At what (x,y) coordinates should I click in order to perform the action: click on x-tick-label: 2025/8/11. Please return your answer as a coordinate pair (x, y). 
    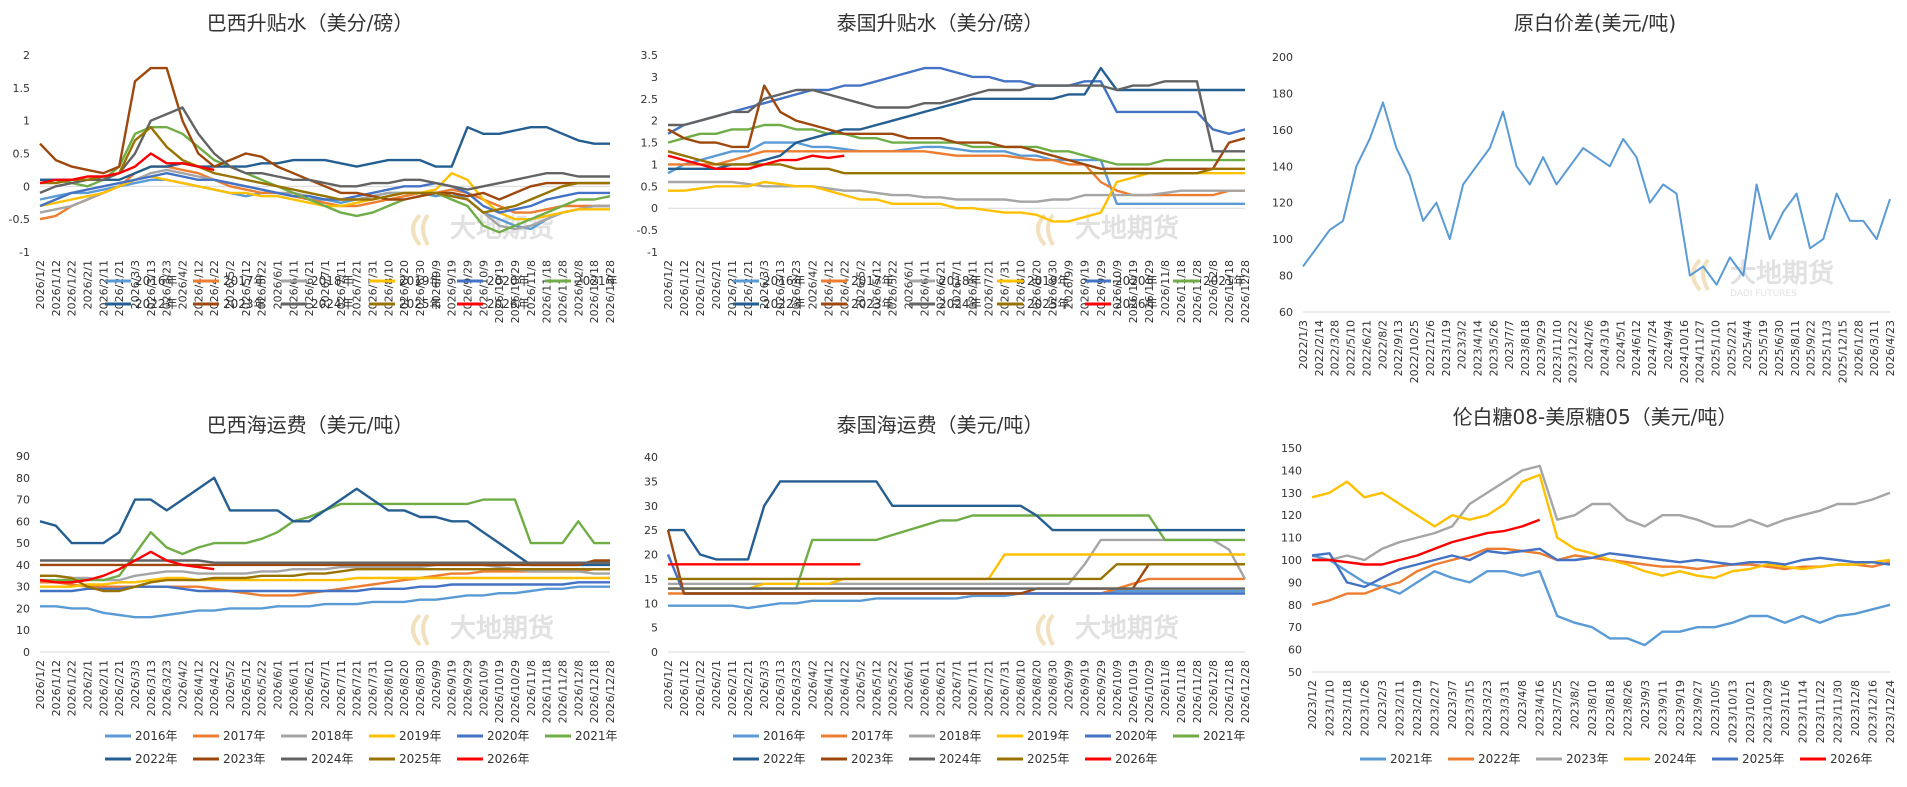
    Looking at the image, I should click on (1795, 348).